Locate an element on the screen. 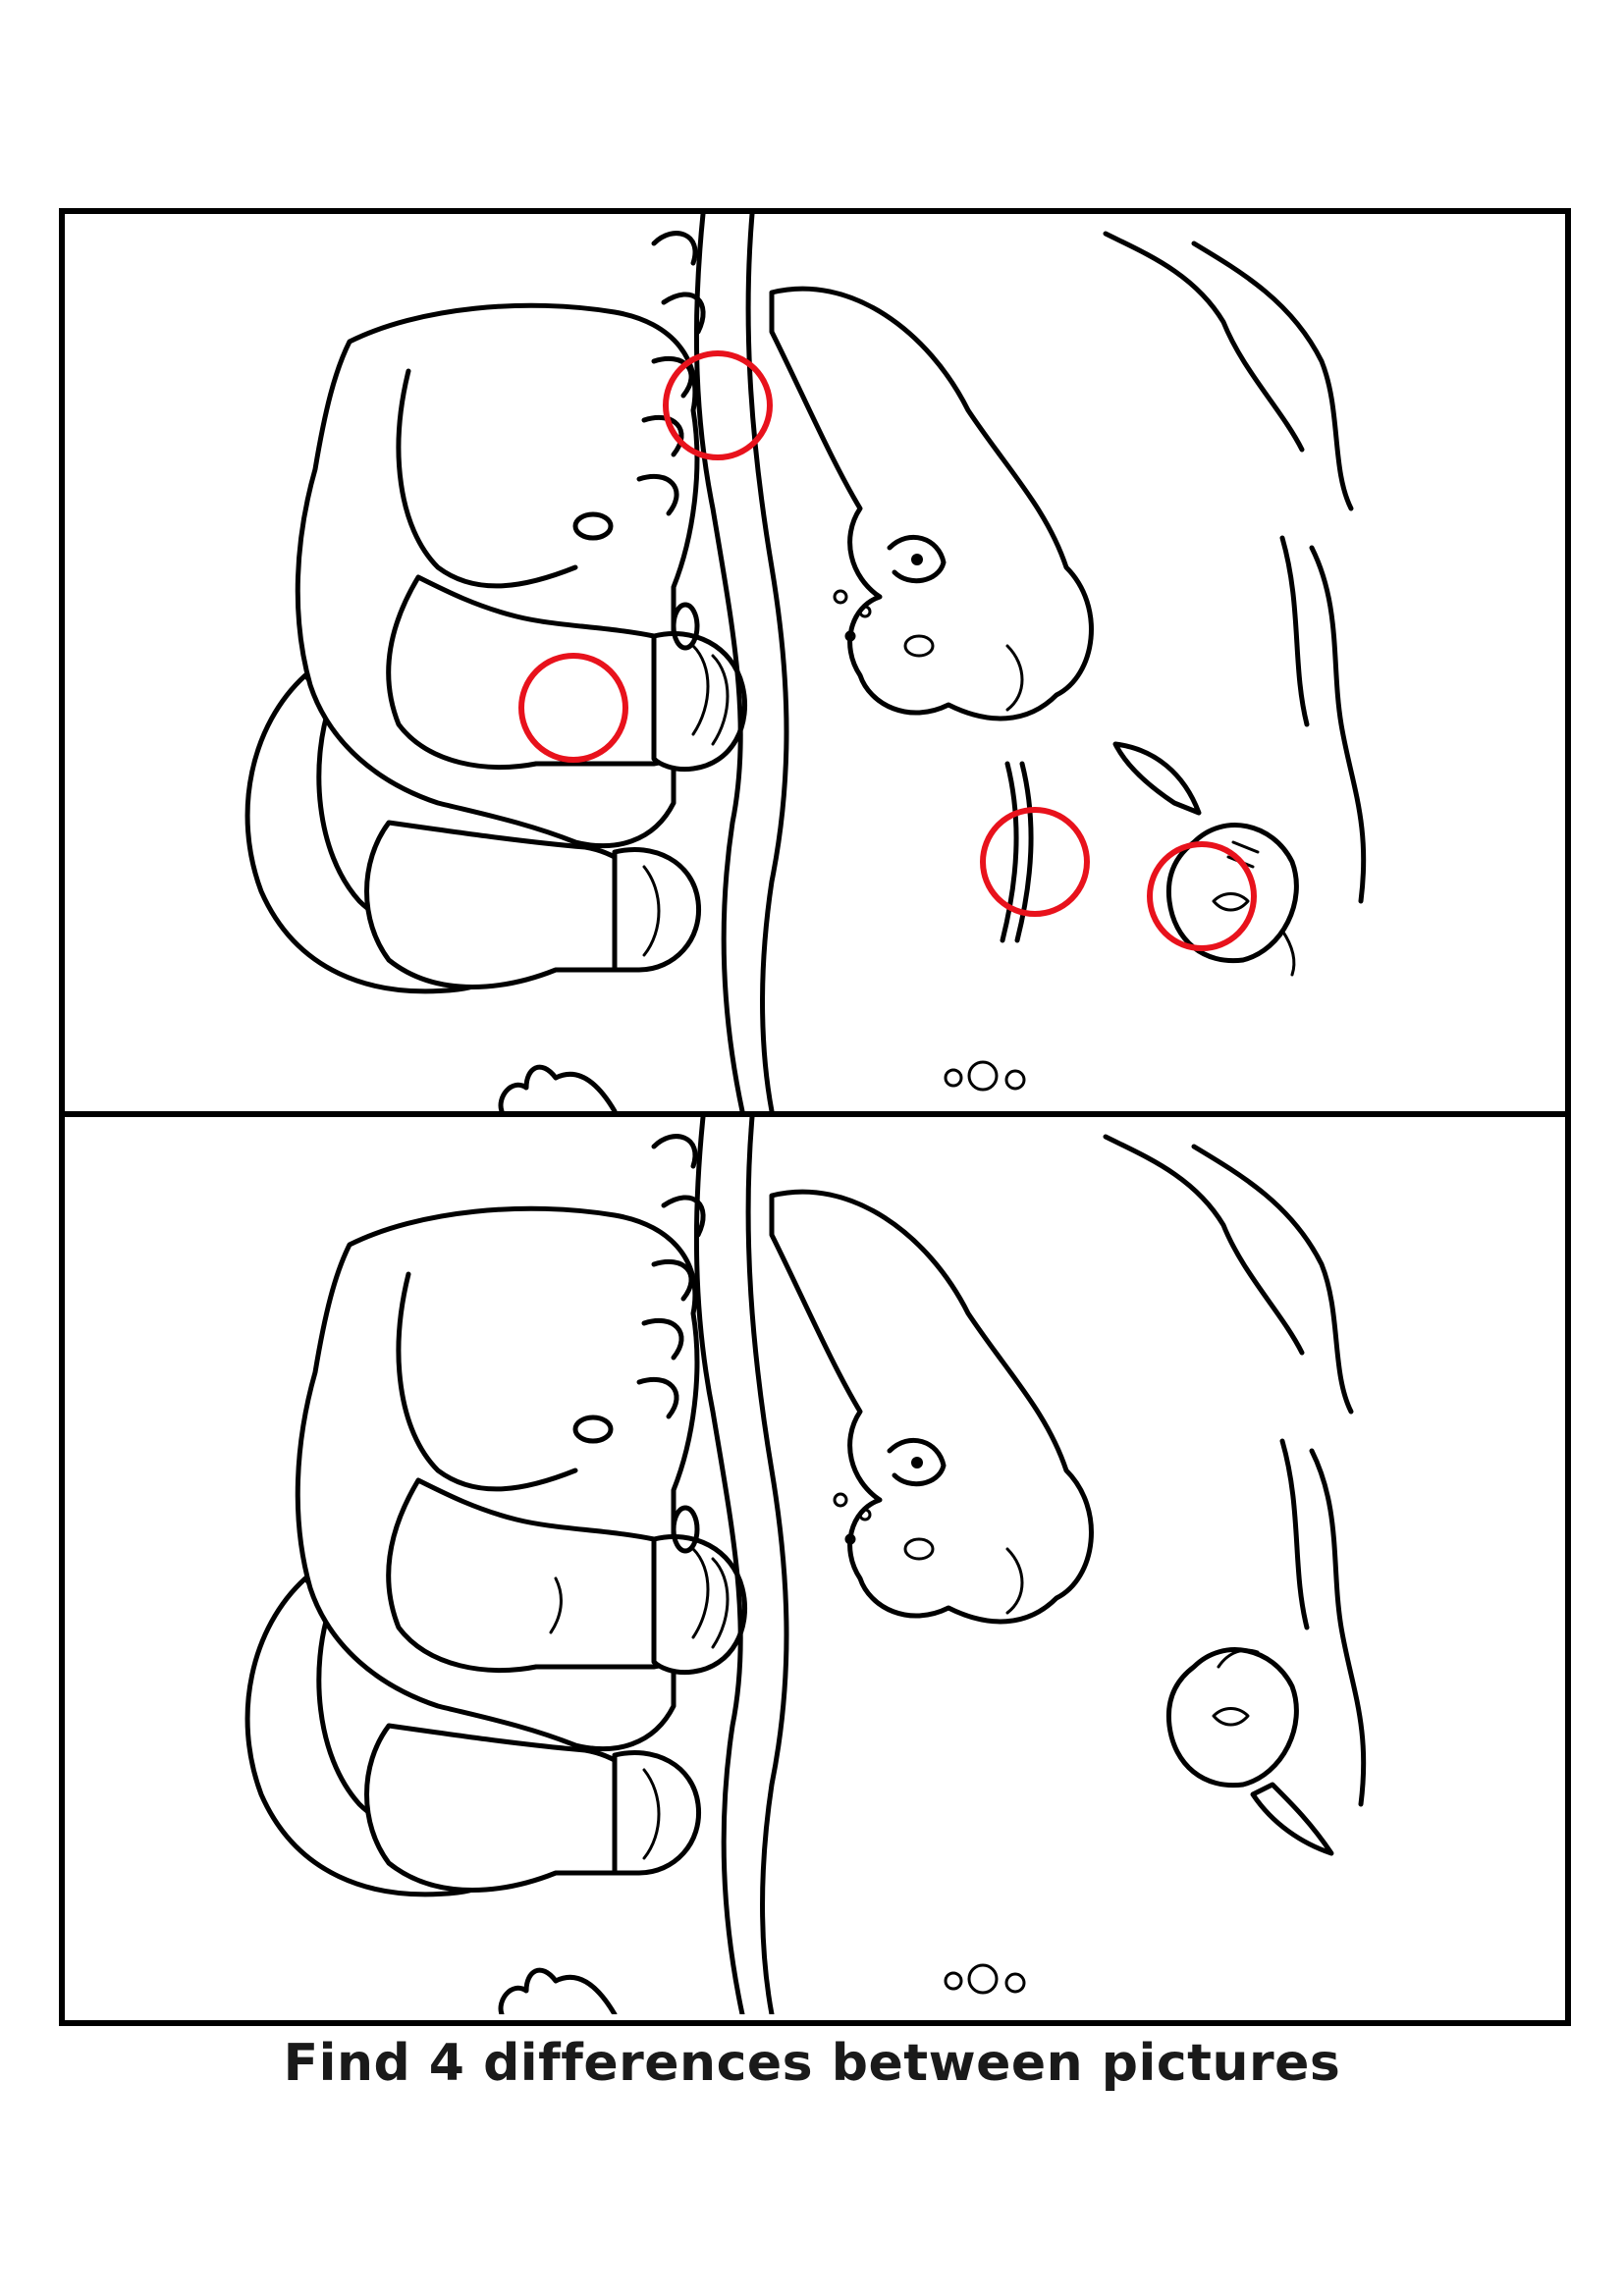 Image resolution: width=1624 pixels, height=2296 pixels. instructions-caption: Find 4 differences between pictures is located at coordinates (812, 2063).